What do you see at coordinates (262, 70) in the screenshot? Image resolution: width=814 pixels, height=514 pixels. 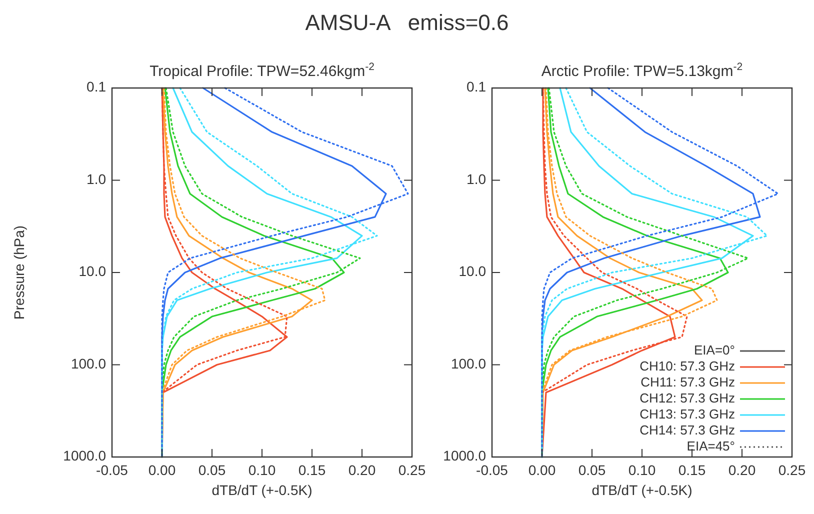 I see `chart-subtitle: Tropical Profile: TPW=52.46kgm$^{-2}$` at bounding box center [262, 70].